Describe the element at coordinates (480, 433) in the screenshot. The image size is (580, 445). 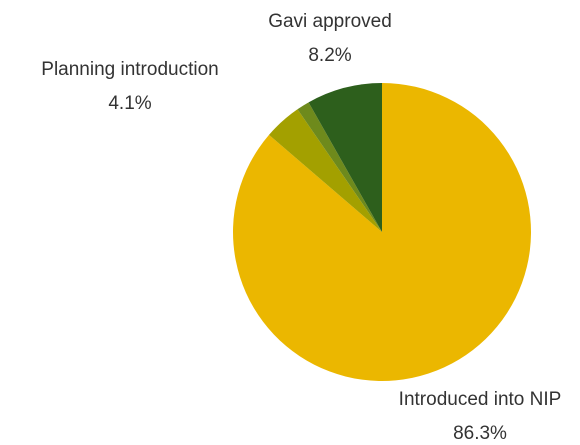
I see `slice-value-label: 86.3%` at that location.